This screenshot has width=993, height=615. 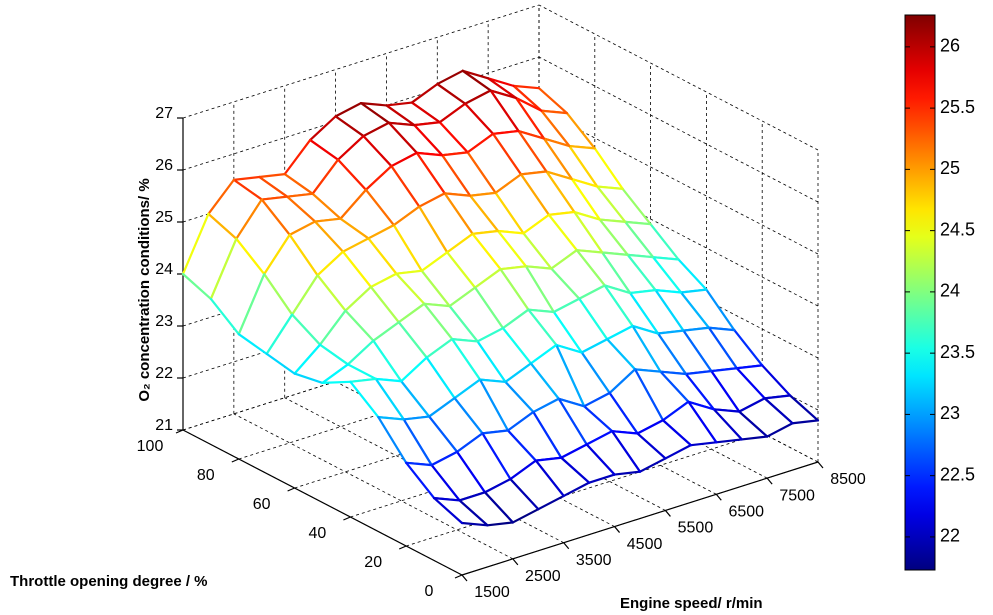 I want to click on y-tick-label: 40, so click(x=318, y=533).